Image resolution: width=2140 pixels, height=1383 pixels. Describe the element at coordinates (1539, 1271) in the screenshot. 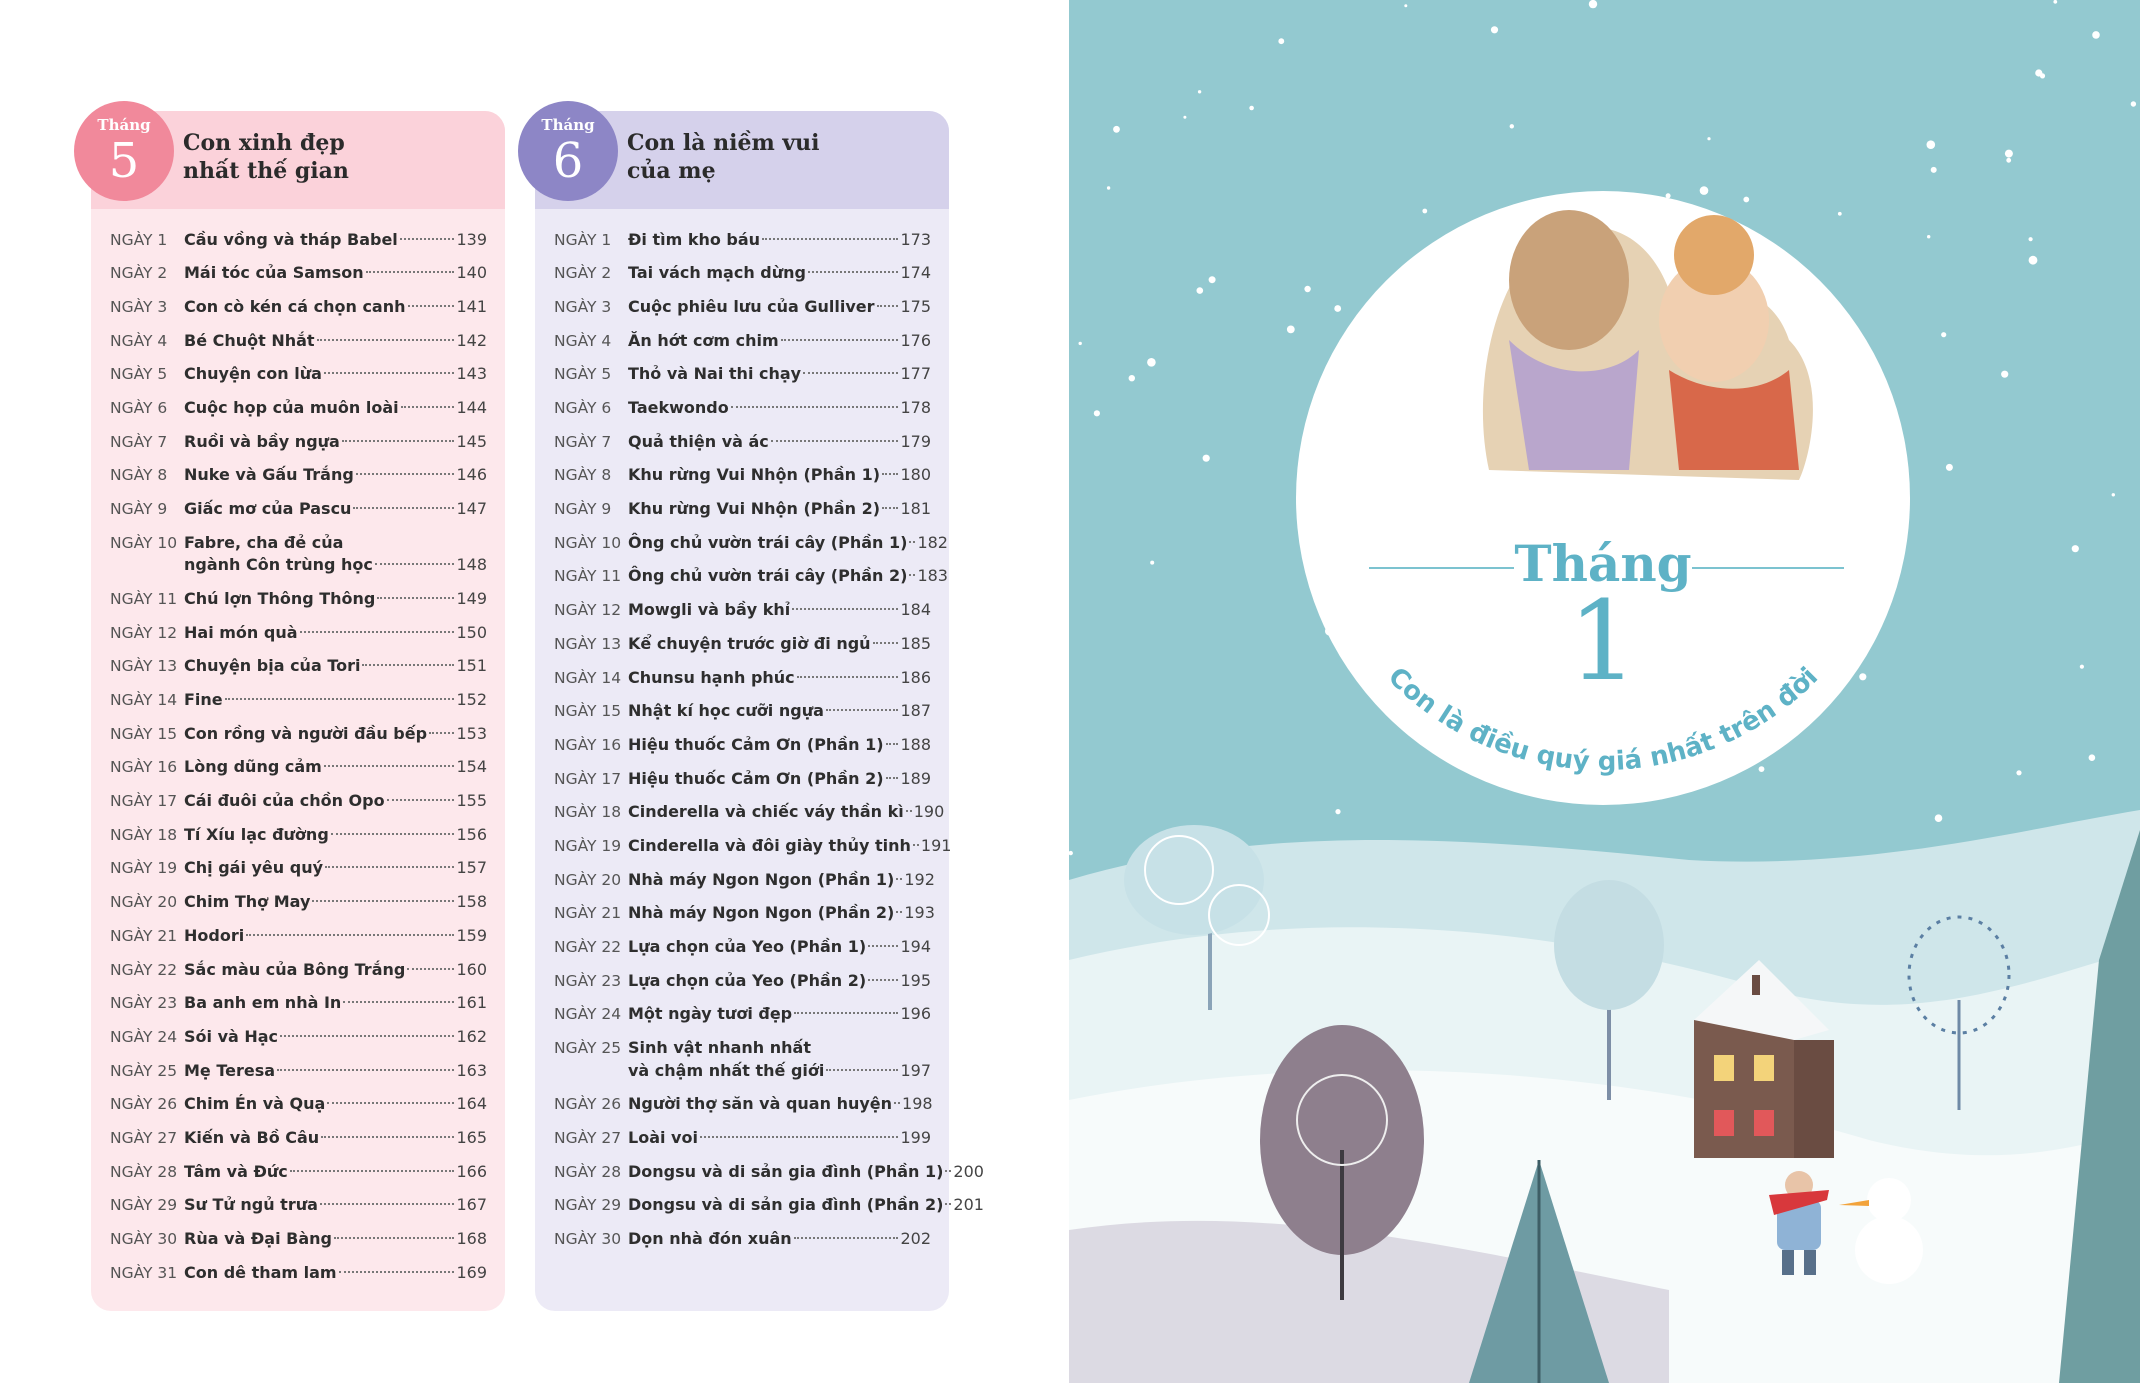

I see `pine-tree` at that location.